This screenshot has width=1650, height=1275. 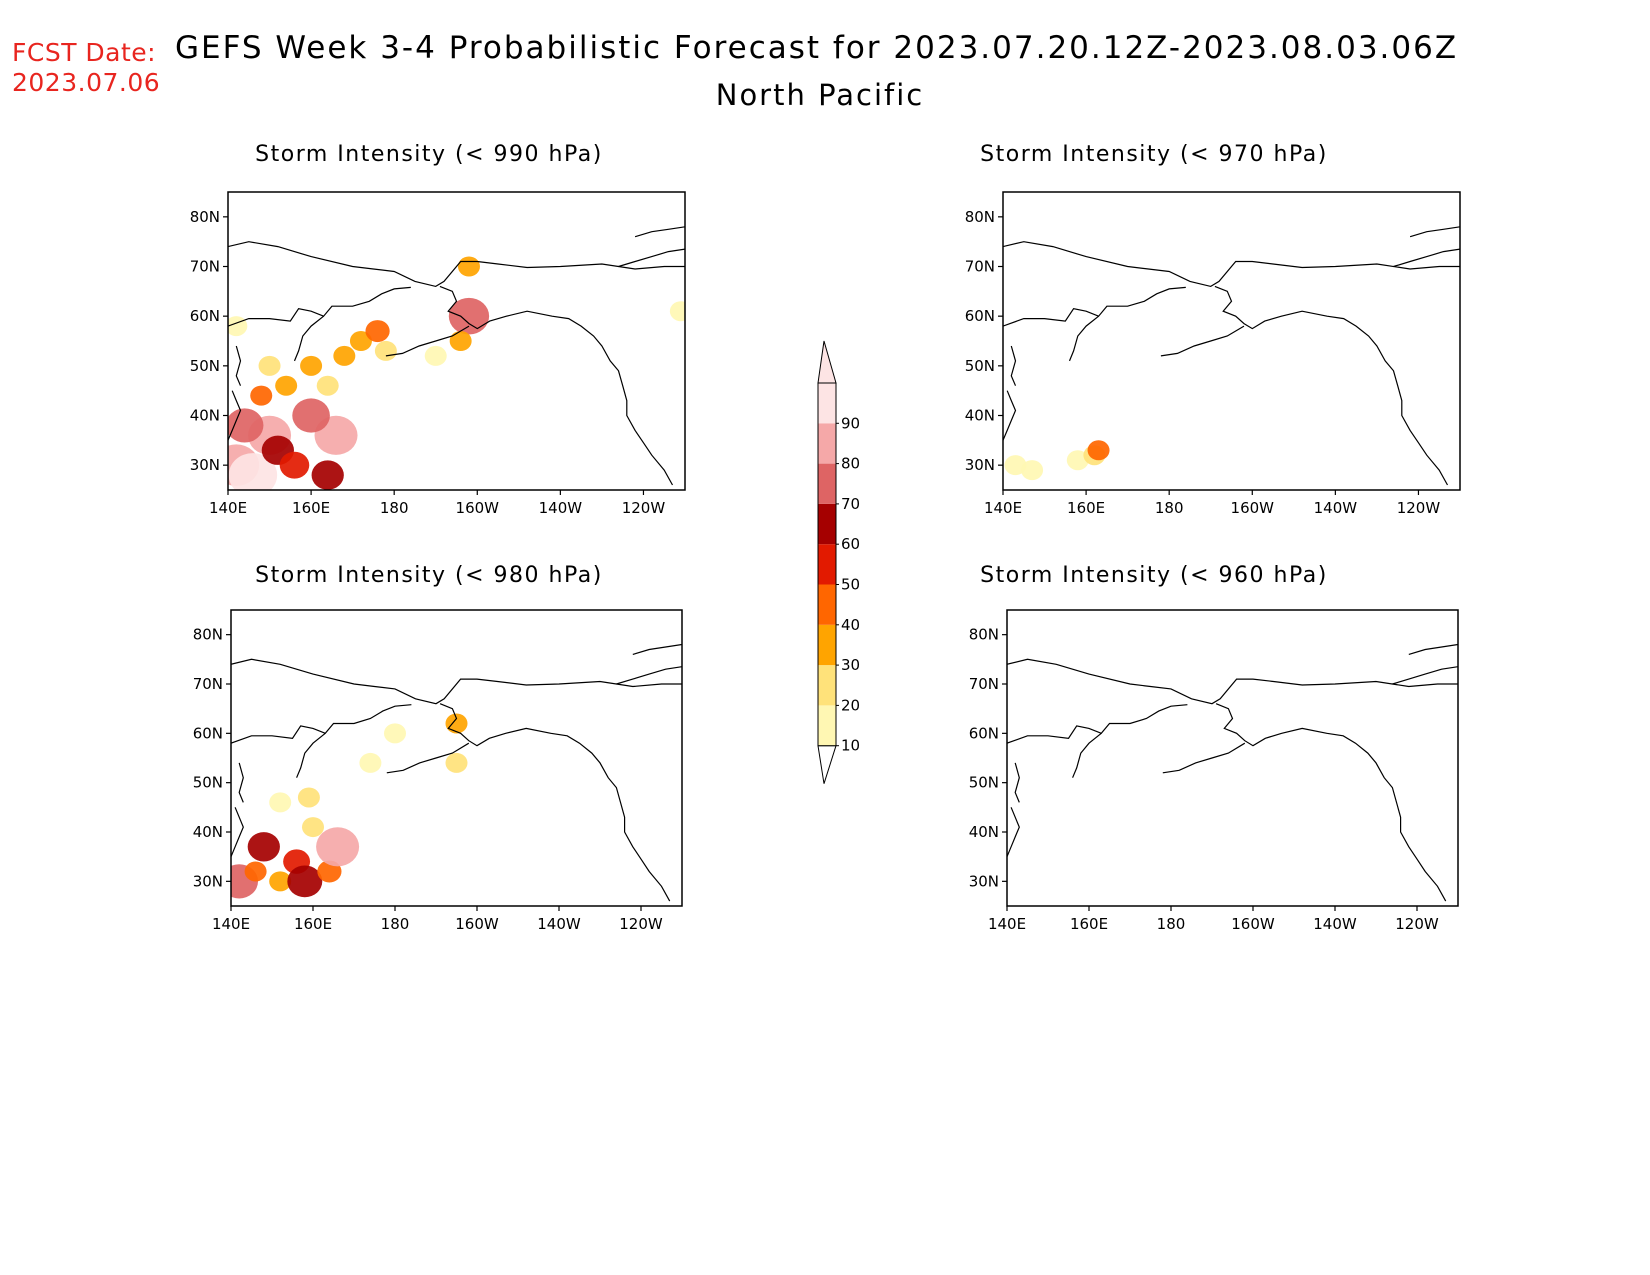 What do you see at coordinates (850, 544) in the screenshot?
I see `colorbar-label: 60` at bounding box center [850, 544].